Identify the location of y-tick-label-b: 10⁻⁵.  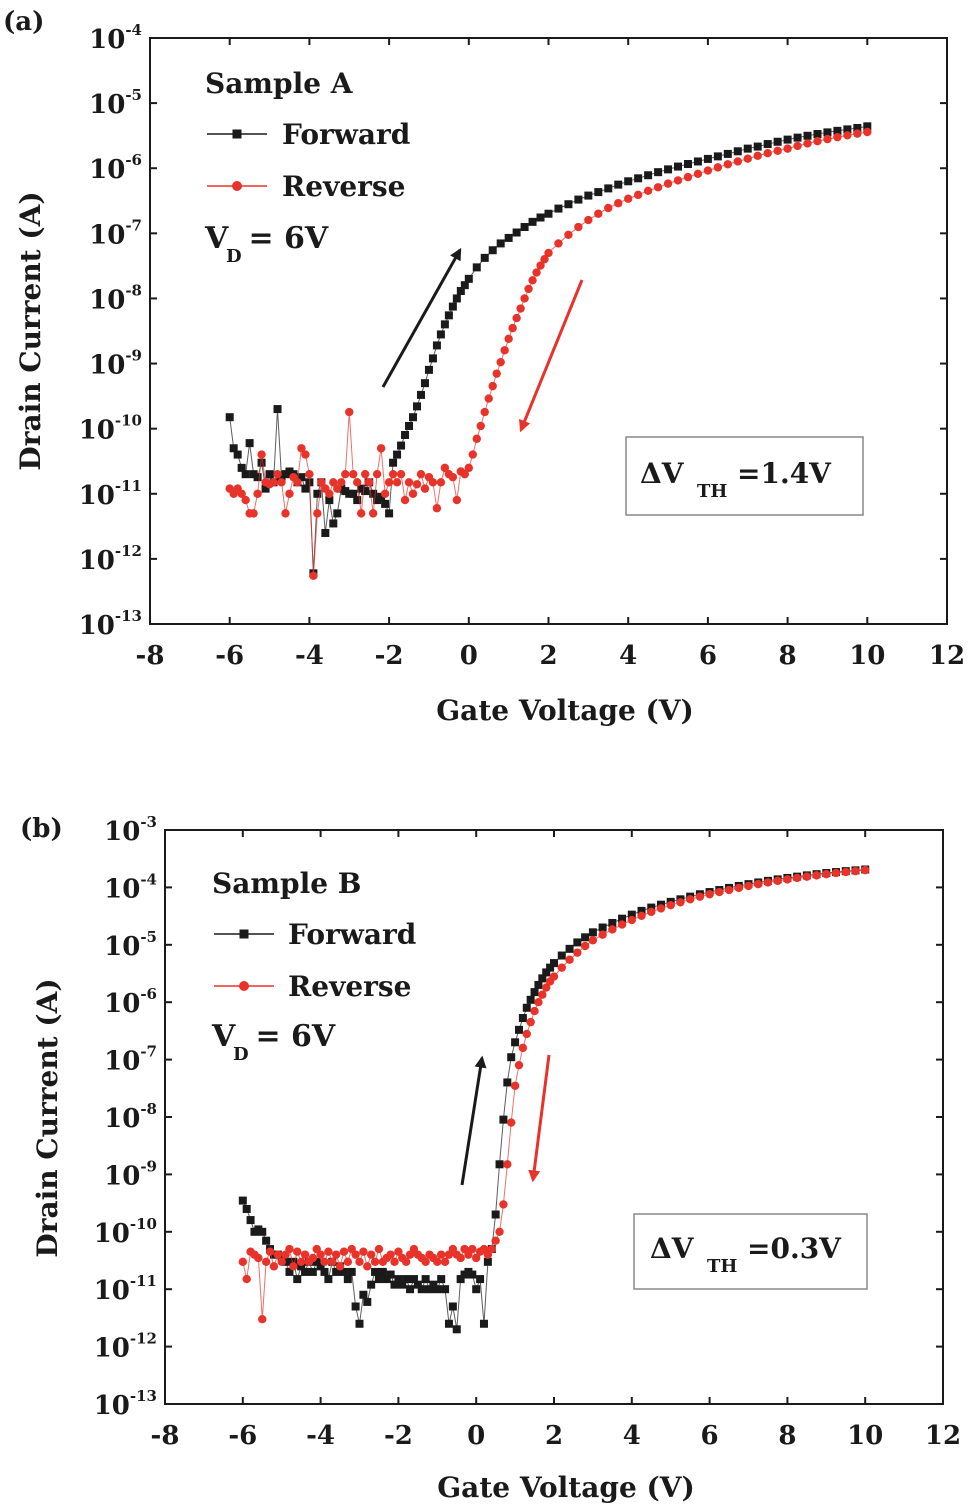
(130, 945).